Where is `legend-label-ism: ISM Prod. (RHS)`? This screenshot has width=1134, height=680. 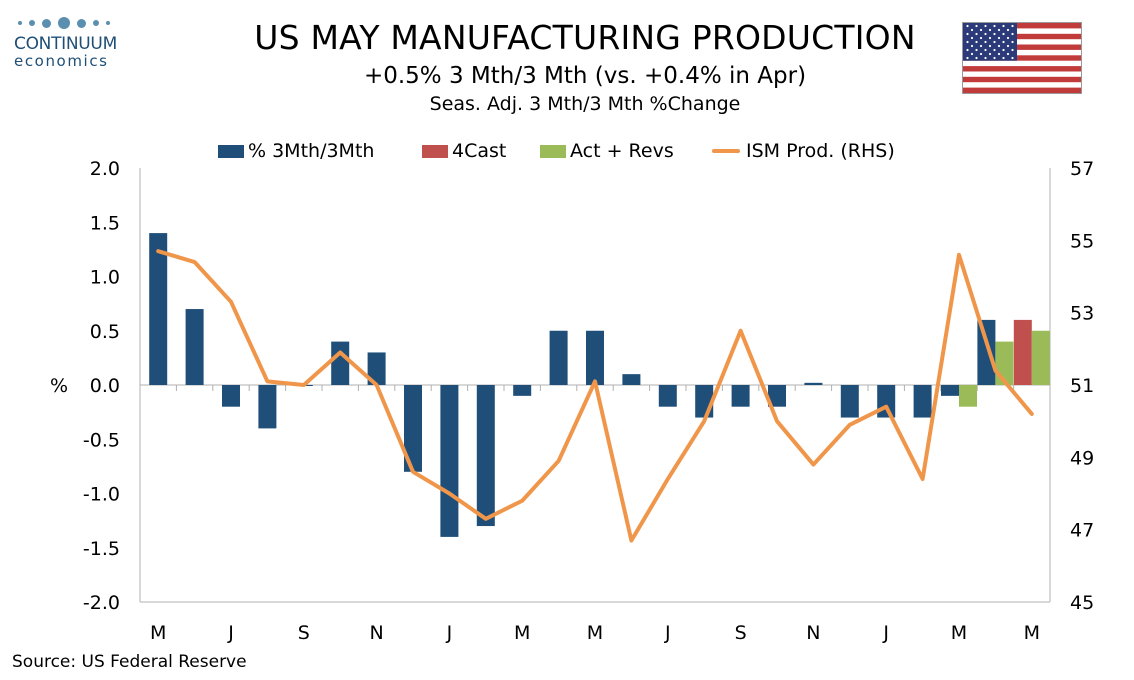 legend-label-ism: ISM Prod. (RHS) is located at coordinates (820, 151).